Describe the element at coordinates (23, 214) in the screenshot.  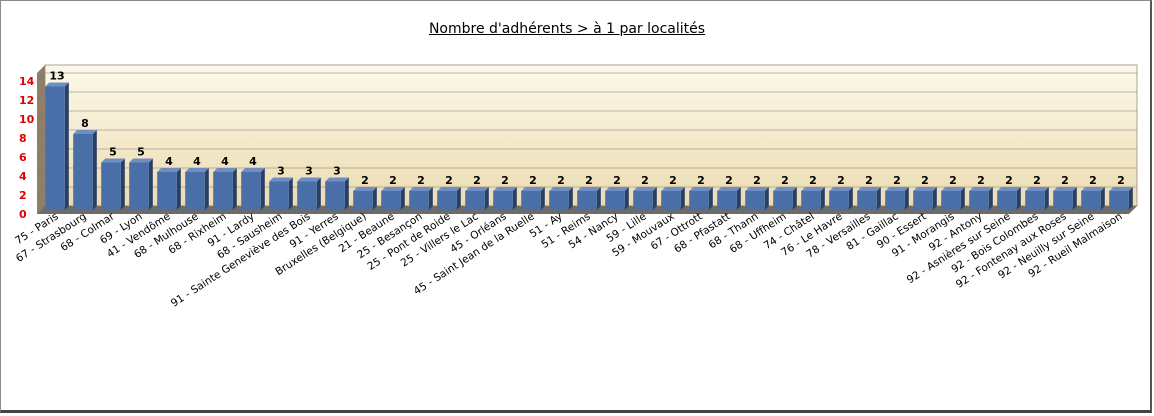
I see `y-tick-label: 0` at that location.